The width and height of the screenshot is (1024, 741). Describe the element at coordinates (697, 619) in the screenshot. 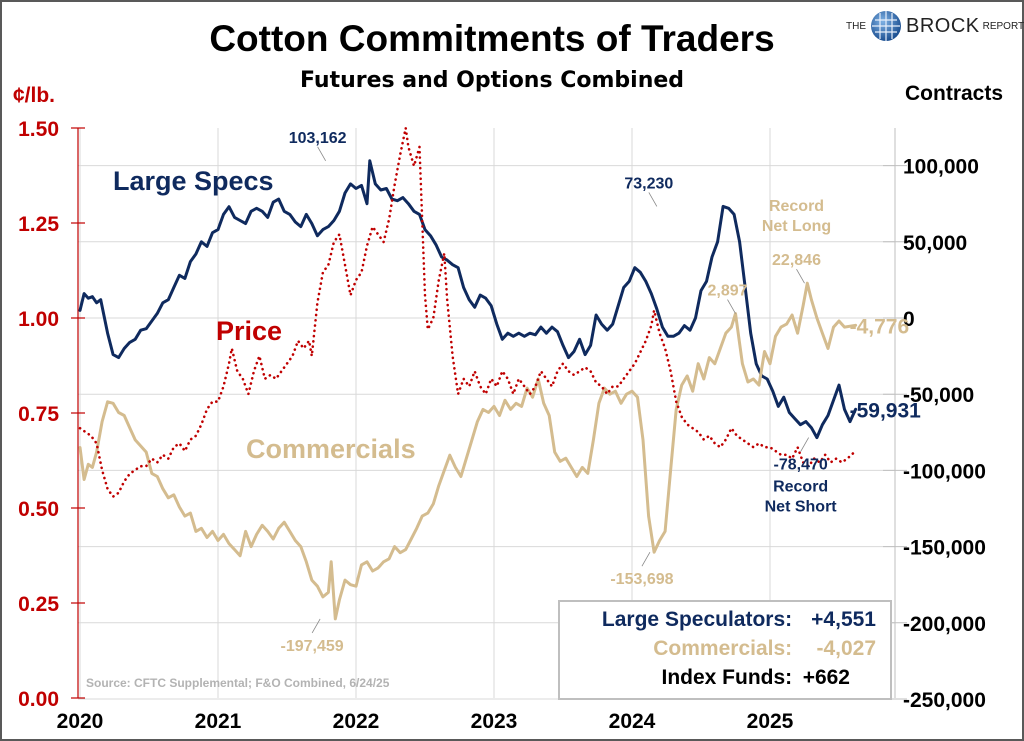

I see `legend-label: Large Speculators:` at that location.